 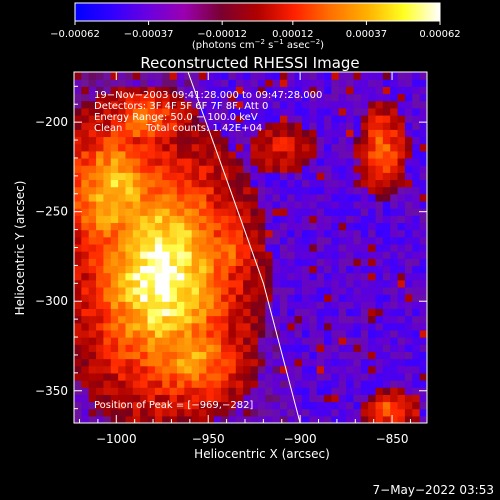 What do you see at coordinates (439, 34) in the screenshot?
I see `colorbar-tick-label: 0.00062` at bounding box center [439, 34].